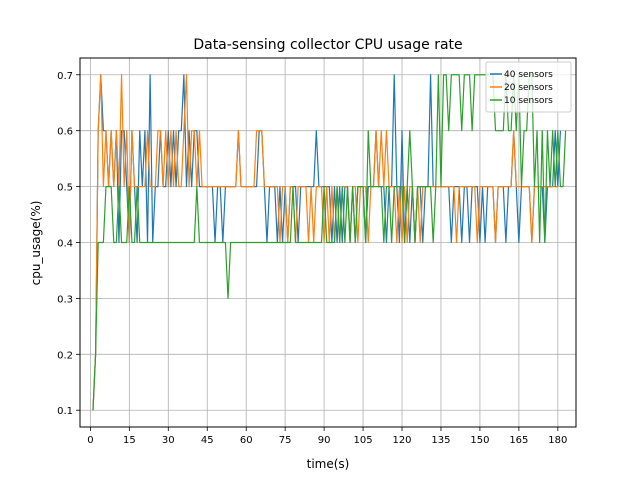  I want to click on x-tick-label: 0, so click(90, 440).